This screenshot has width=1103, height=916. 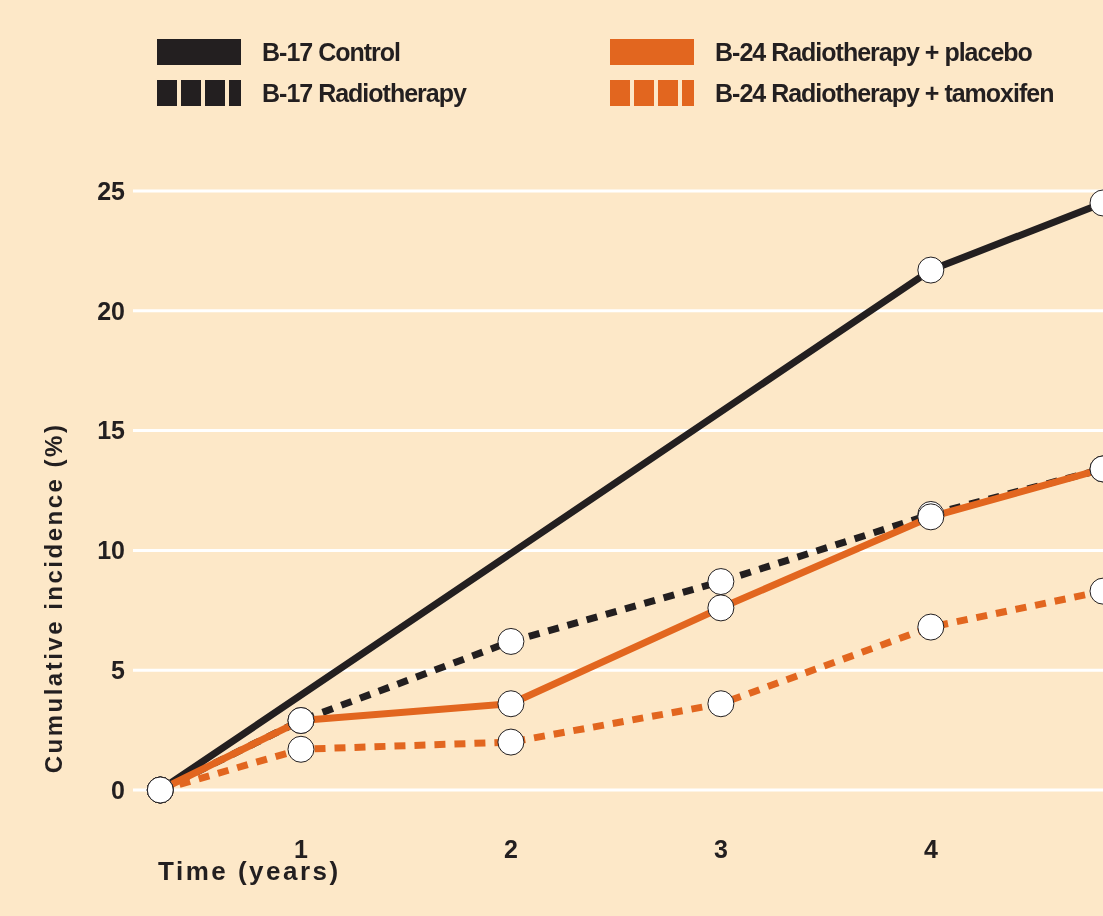 I want to click on y-tick-label: 5, so click(x=118, y=669).